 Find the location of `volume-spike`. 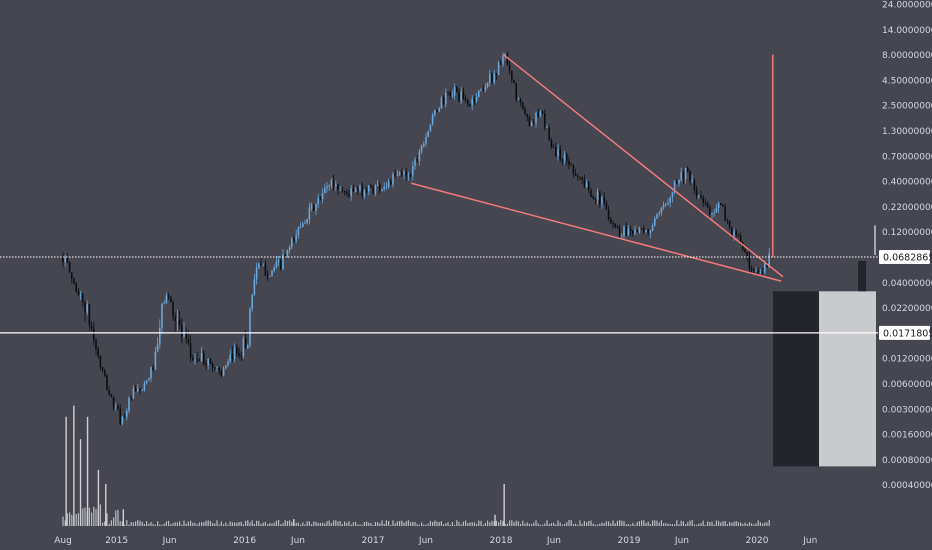

volume-spike is located at coordinates (294, 522).